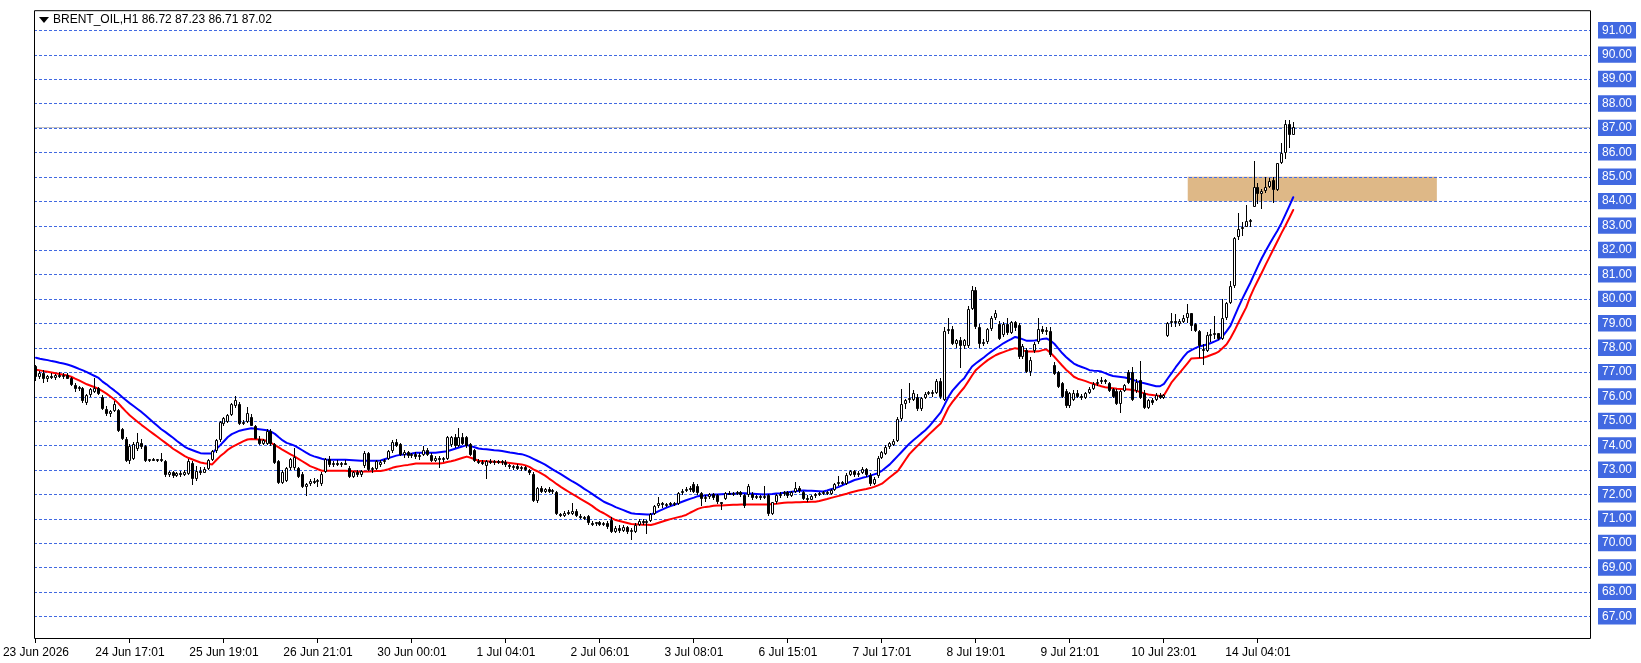 This screenshot has width=1641, height=663. Describe the element at coordinates (1617, 371) in the screenshot. I see `y-tick-label: 77.00` at that location.